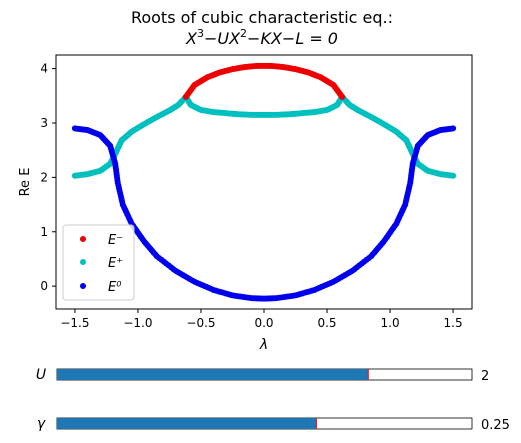  Describe the element at coordinates (83, 239) in the screenshot. I see `legend-marker-e-minus` at that location.